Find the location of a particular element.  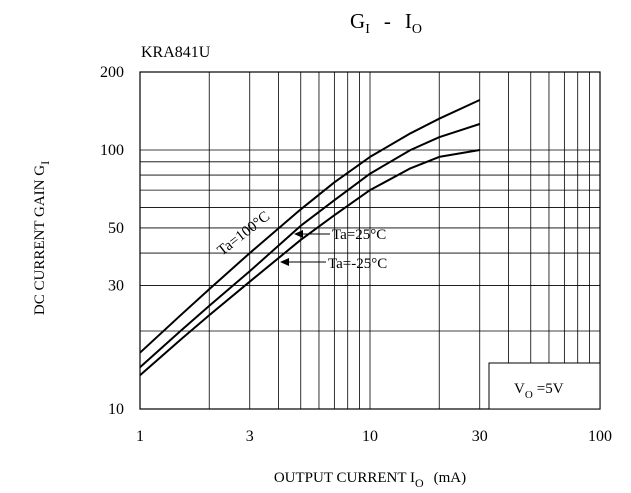

y-tick-label: 200 is located at coordinates (112, 72).